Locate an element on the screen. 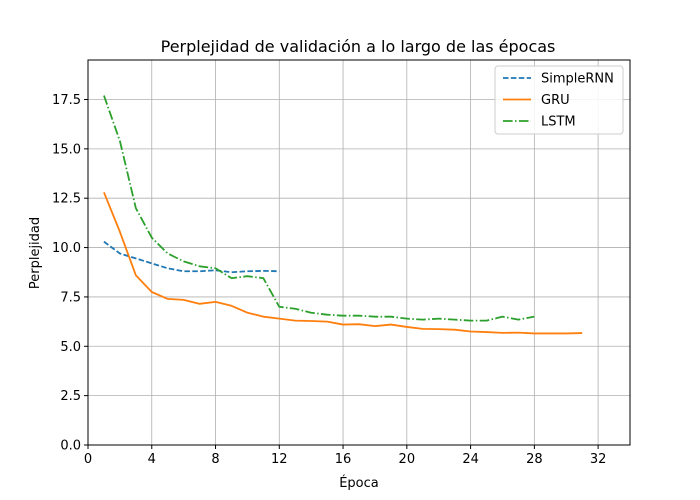 The width and height of the screenshot is (700, 500). y-tick-label: 2.5 is located at coordinates (70, 396).